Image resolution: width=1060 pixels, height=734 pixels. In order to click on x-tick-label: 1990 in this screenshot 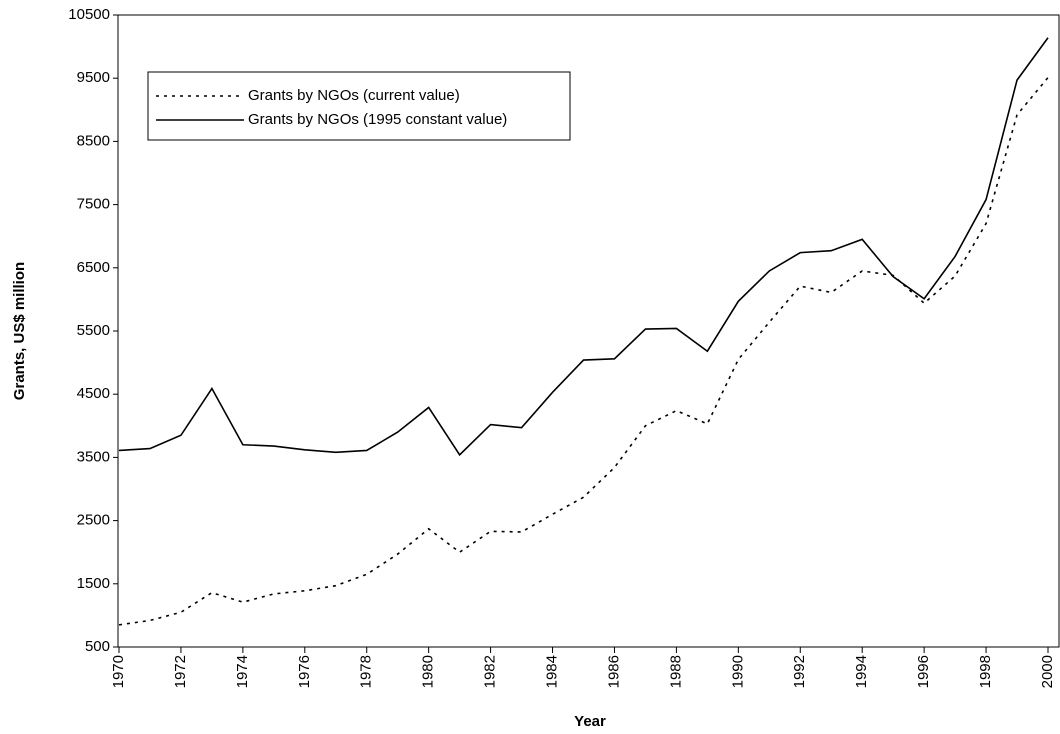, I will do `click(737, 671)`.